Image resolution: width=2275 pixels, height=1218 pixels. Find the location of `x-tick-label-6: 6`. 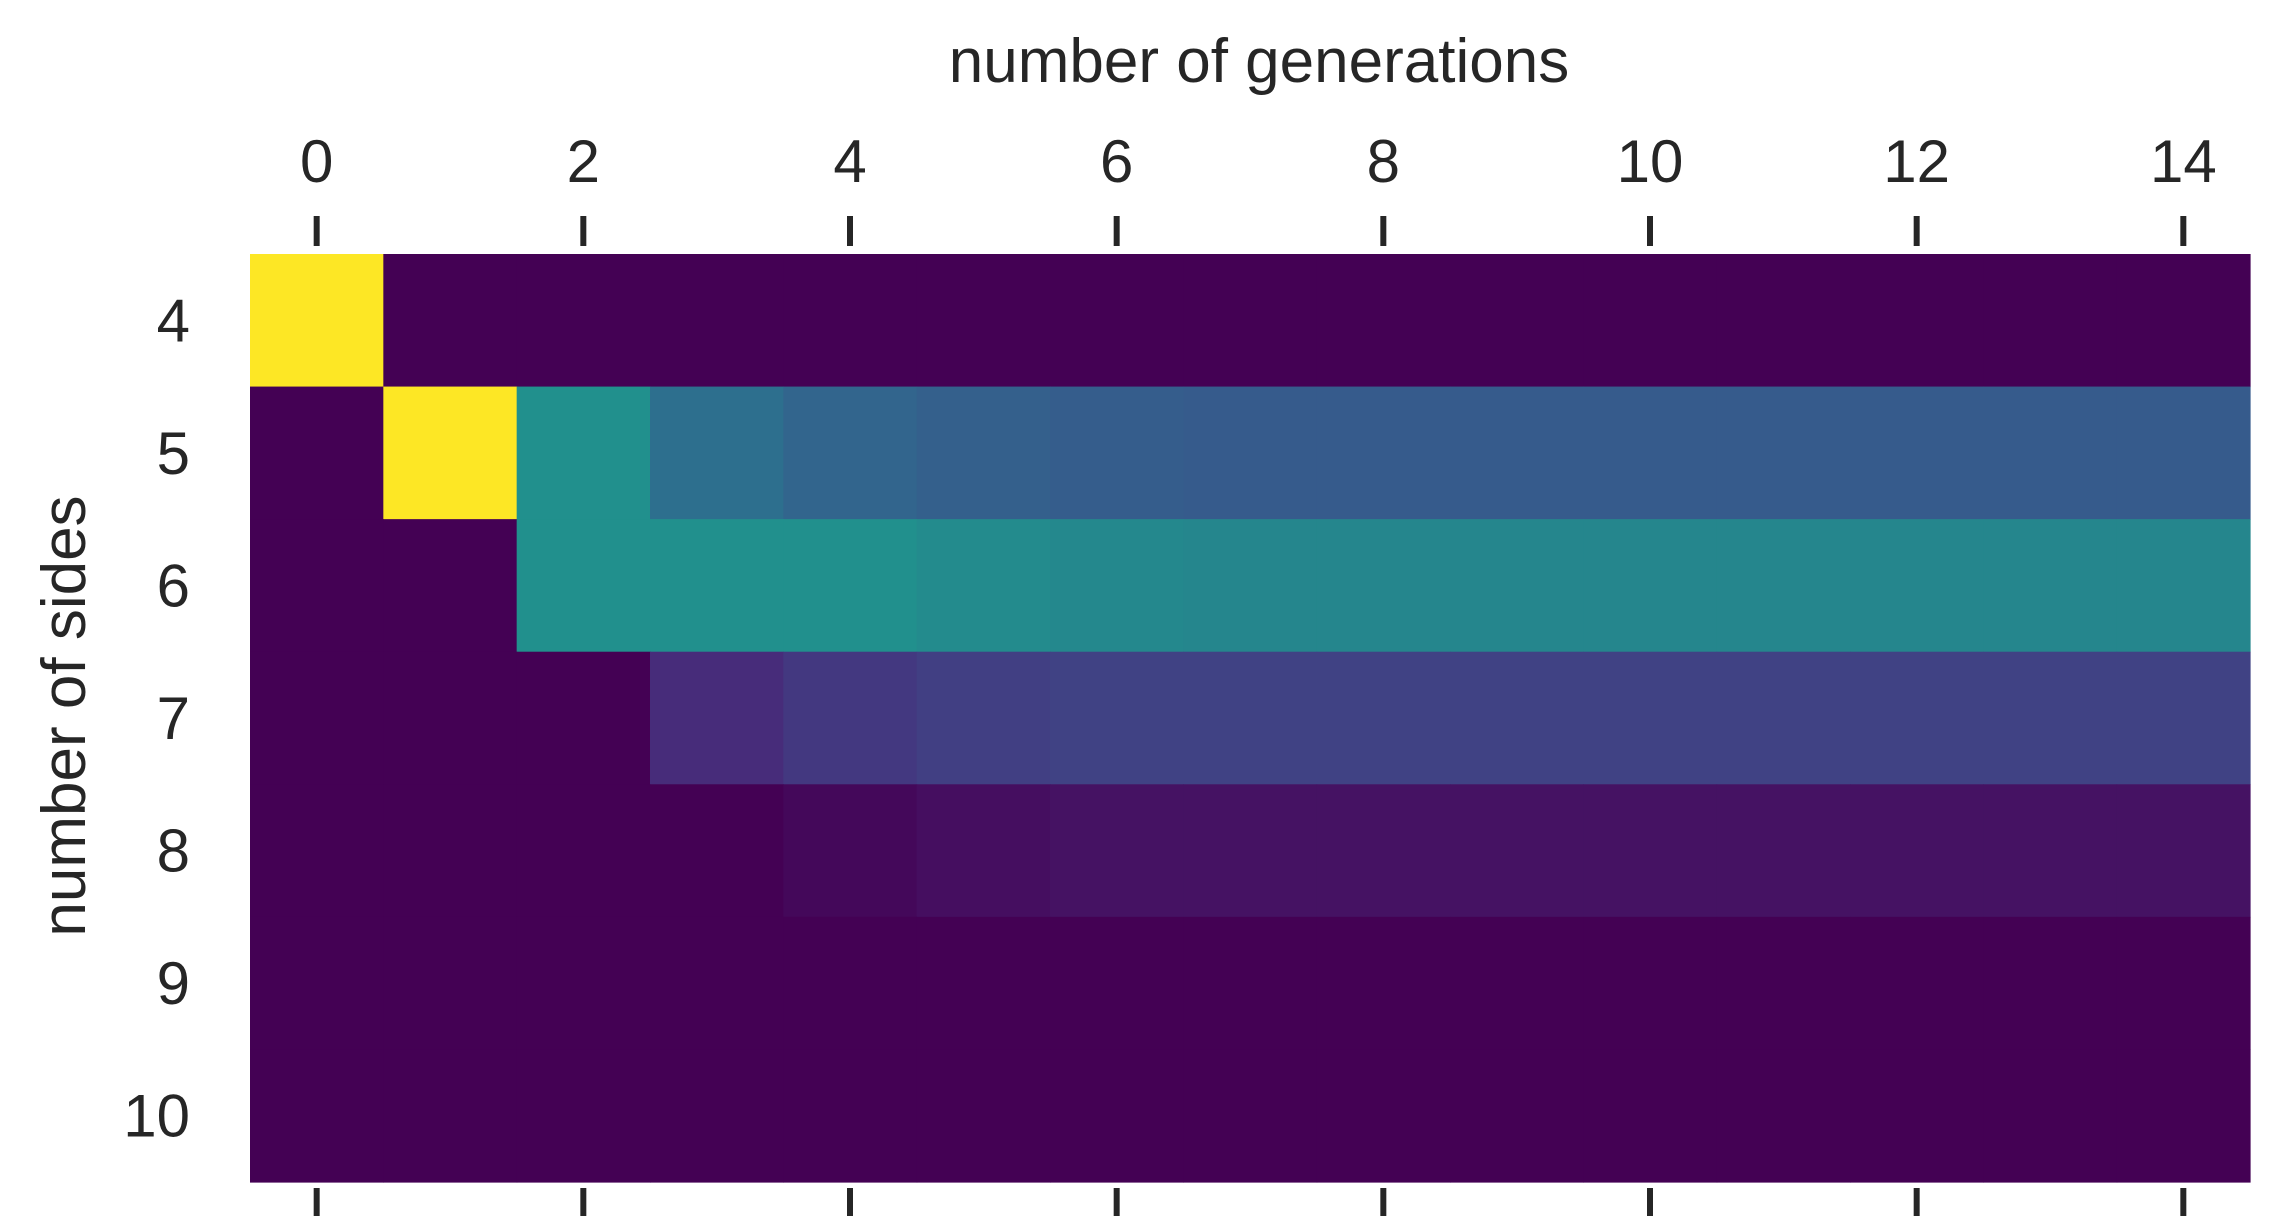

x-tick-label-6: 6 is located at coordinates (1116, 161).